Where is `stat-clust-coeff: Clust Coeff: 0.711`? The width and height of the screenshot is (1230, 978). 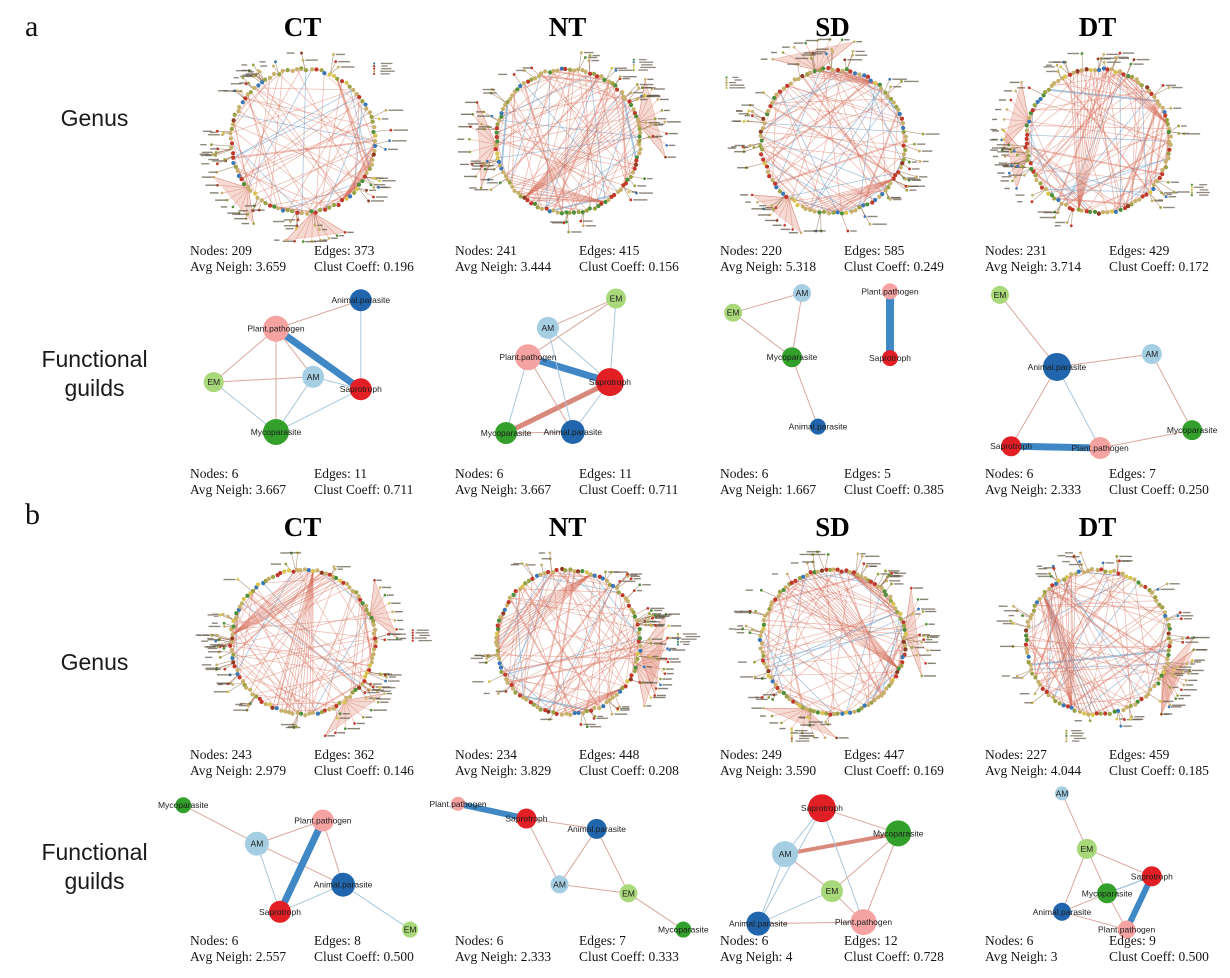 stat-clust-coeff: Clust Coeff: 0.711 is located at coordinates (364, 490).